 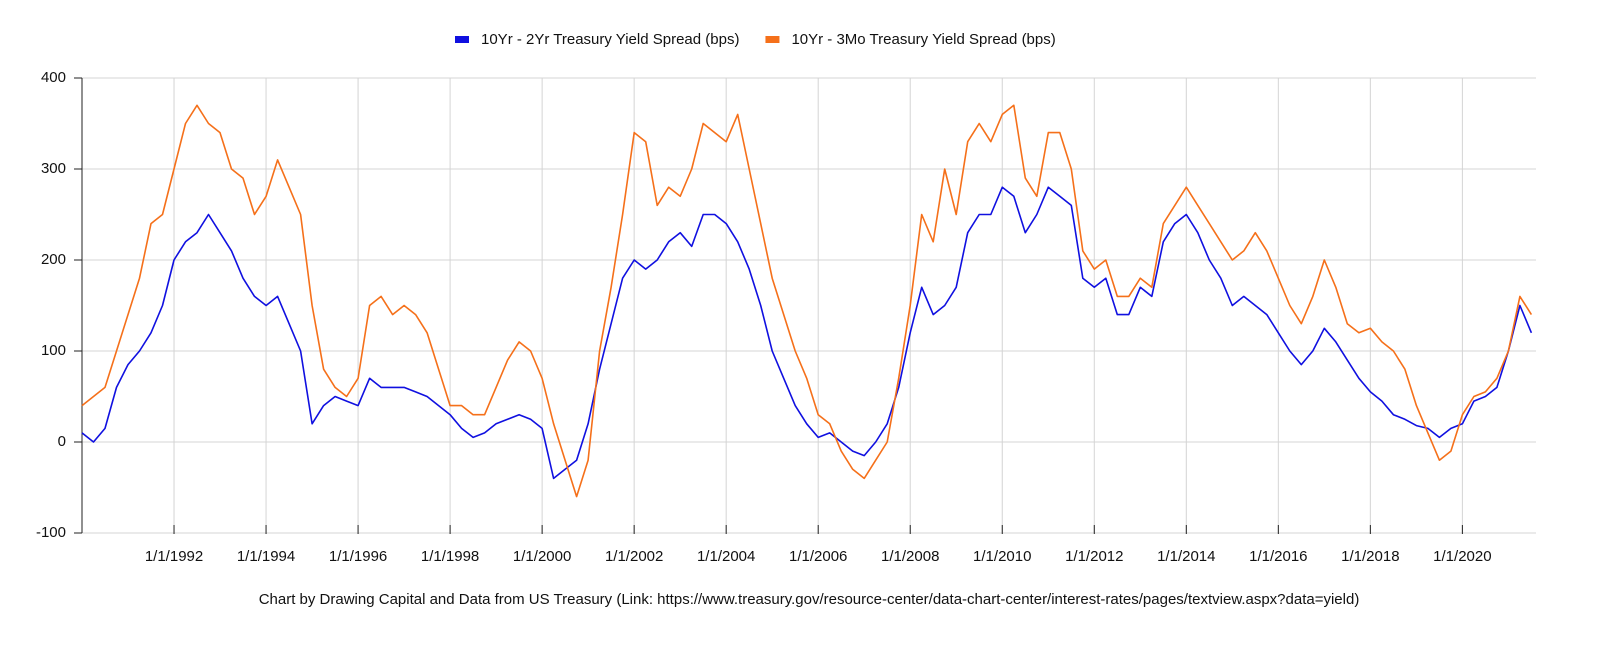 What do you see at coordinates (62, 441) in the screenshot?
I see `y-tick-label: 0` at bounding box center [62, 441].